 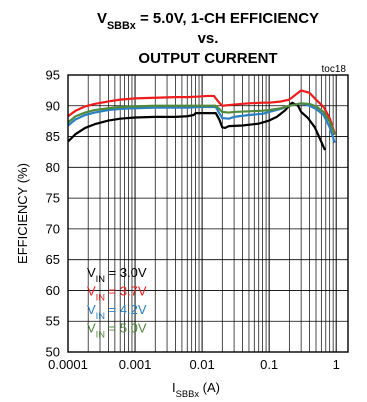 What do you see at coordinates (117, 330) in the screenshot?
I see `legend-entry-4: VIN = 5.0V` at bounding box center [117, 330].